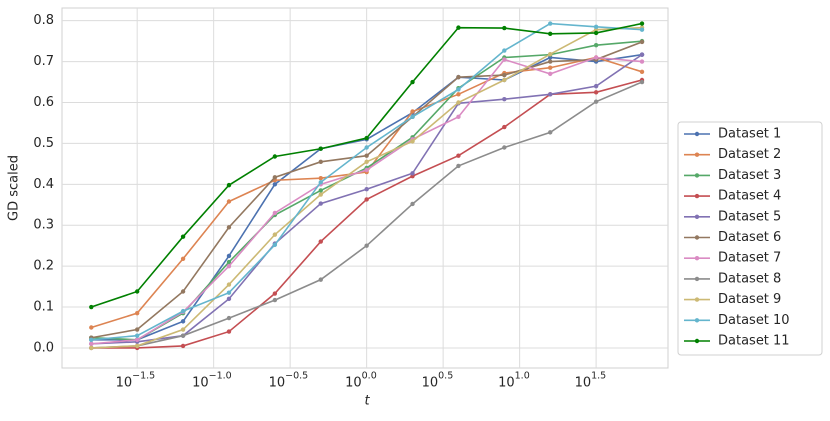  I want to click on y-tick-label: 0.5, so click(43, 143).